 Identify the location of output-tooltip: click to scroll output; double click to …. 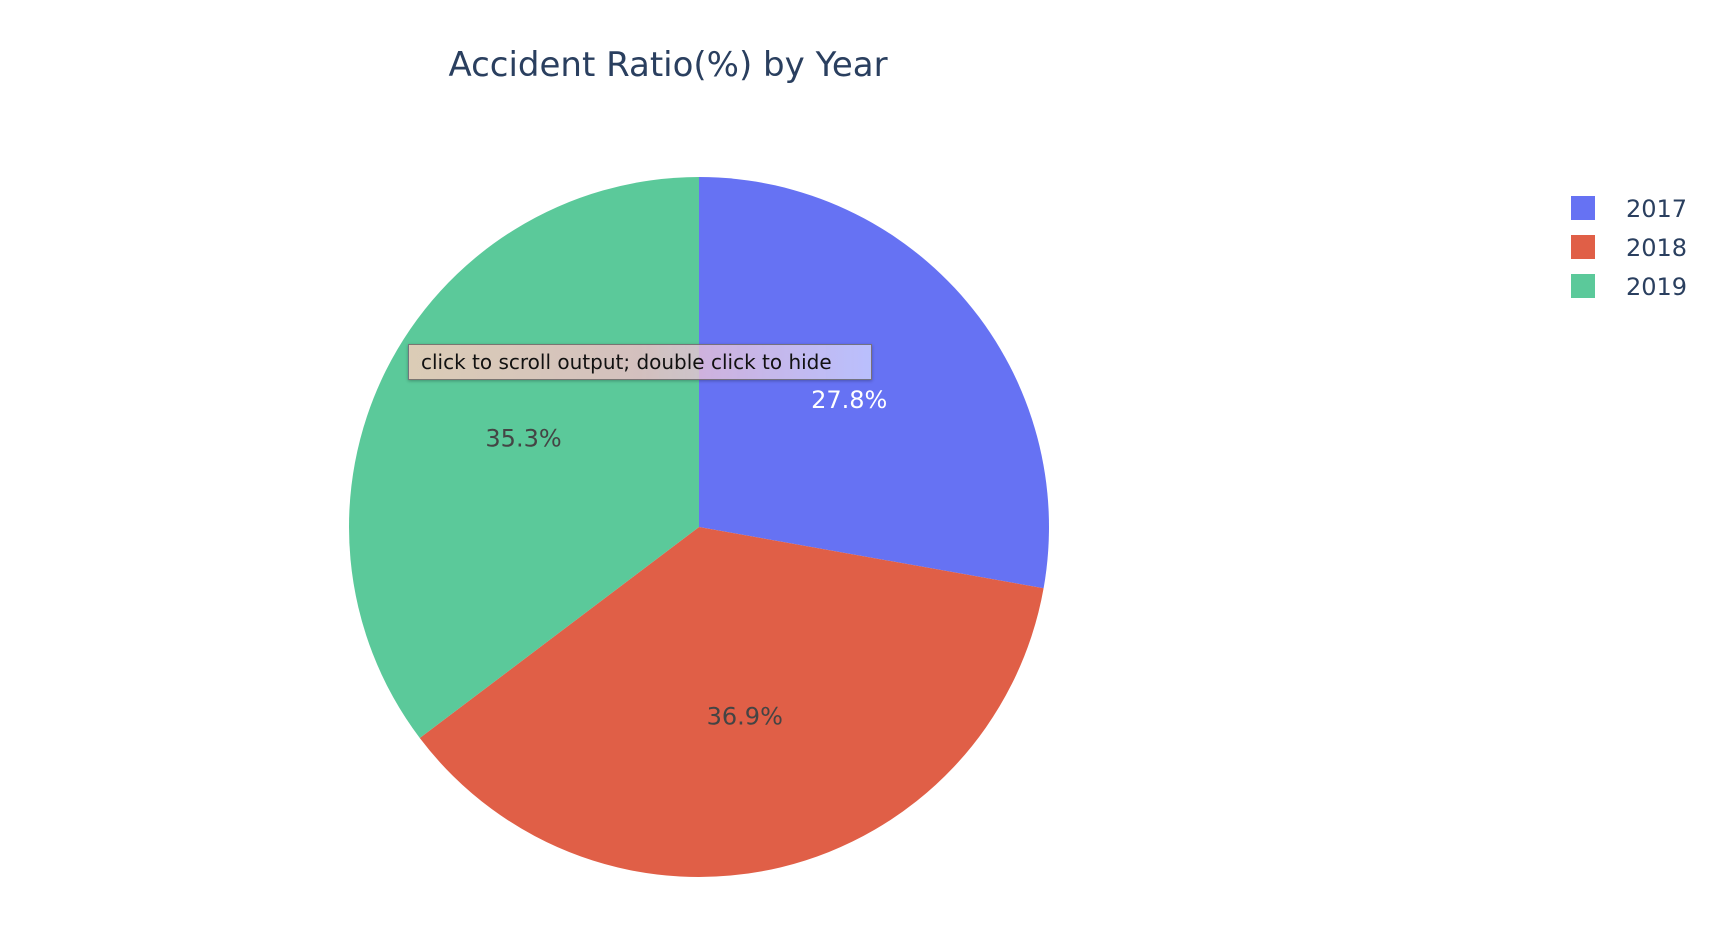
(640, 362).